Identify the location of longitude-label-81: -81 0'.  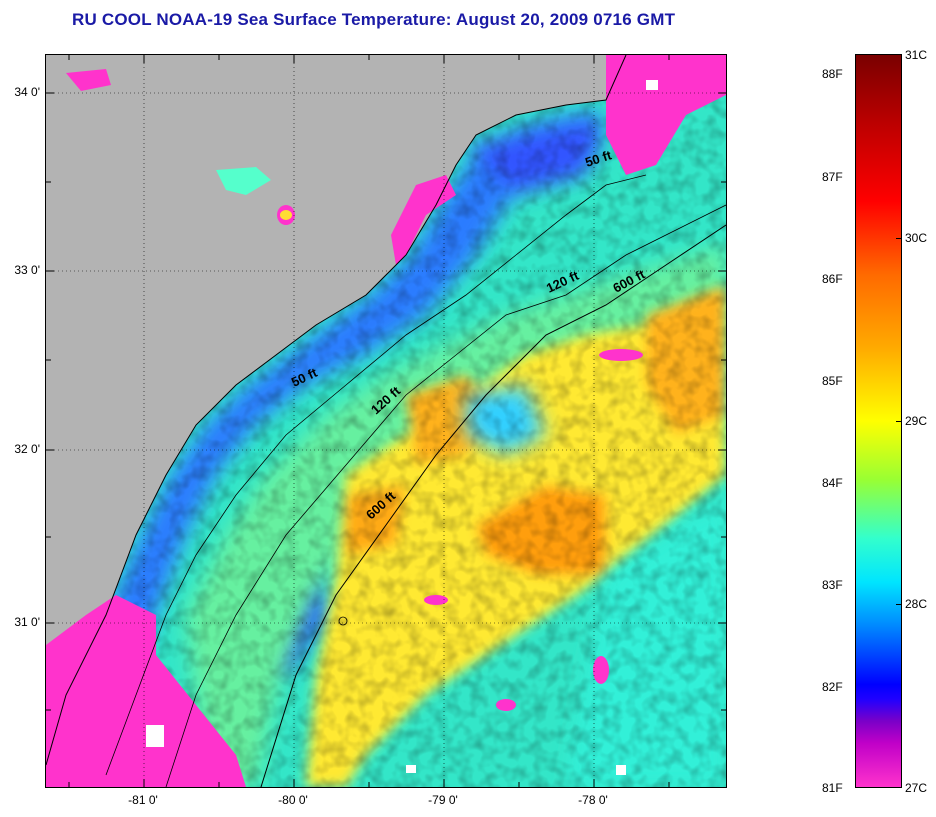
(143, 800).